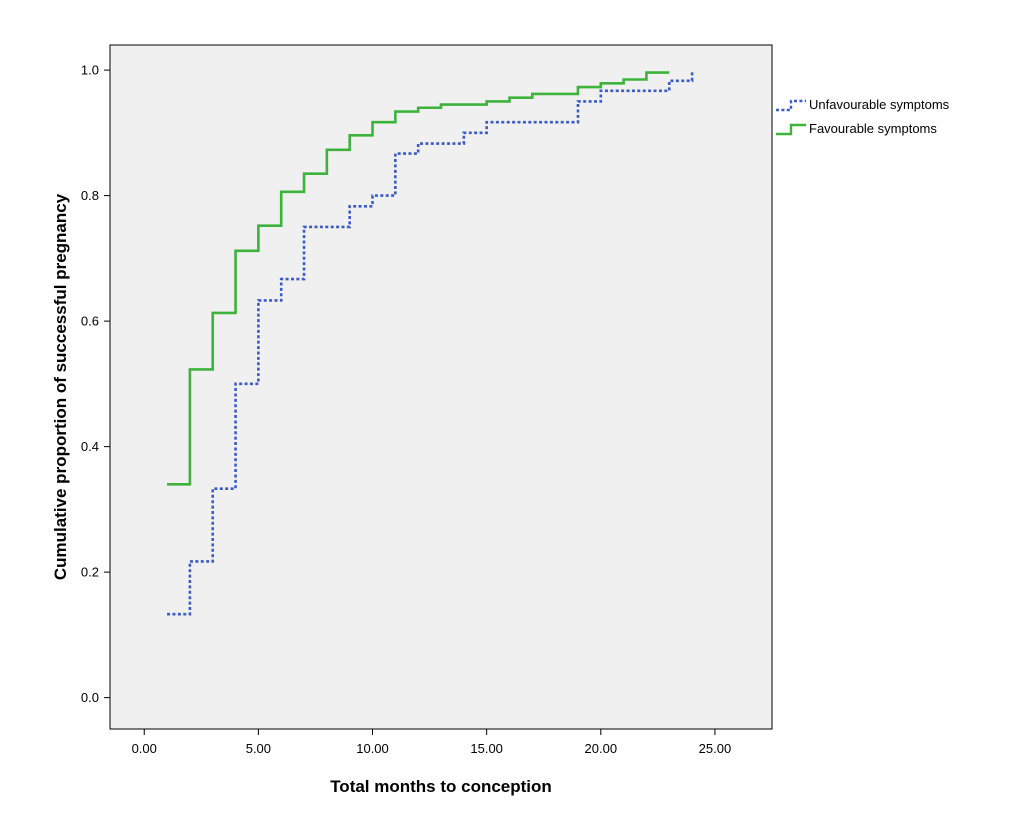 The height and width of the screenshot is (828, 1031). Describe the element at coordinates (873, 128) in the screenshot. I see `legend-label-favourable: Favourable symptoms` at that location.